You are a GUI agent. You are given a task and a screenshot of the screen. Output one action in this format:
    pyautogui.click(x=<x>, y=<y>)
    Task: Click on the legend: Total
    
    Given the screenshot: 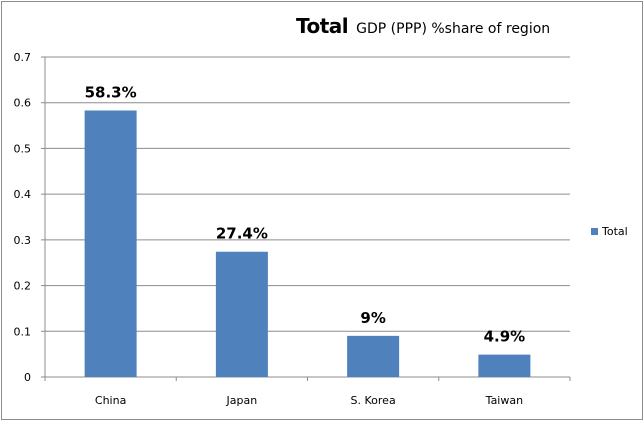 What is the action you would take?
    pyautogui.click(x=609, y=231)
    